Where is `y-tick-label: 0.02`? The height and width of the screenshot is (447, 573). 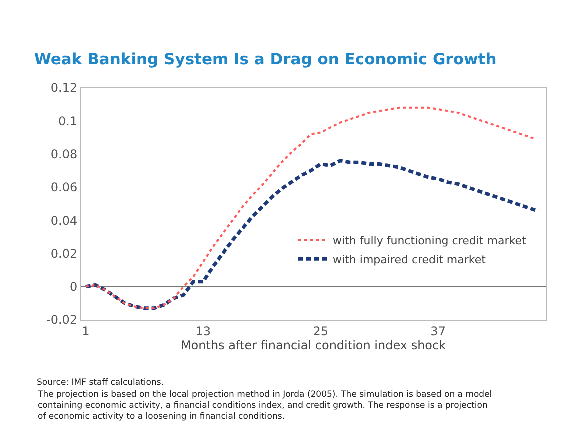
y-tick-label: 0.02 is located at coordinates (64, 253).